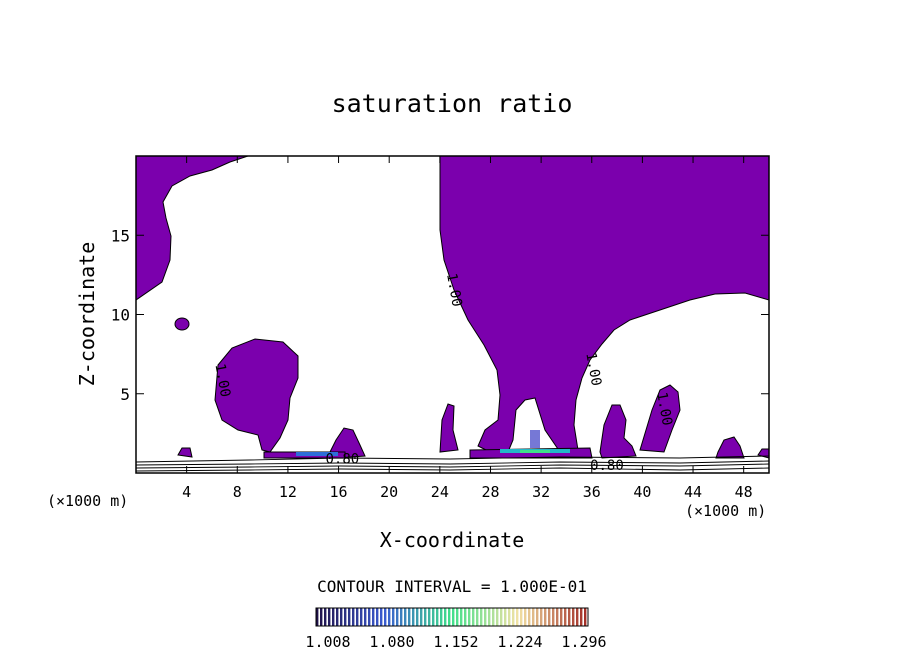 The height and width of the screenshot is (654, 904). I want to click on colorbar-tick-label: 1.008, so click(327, 642).